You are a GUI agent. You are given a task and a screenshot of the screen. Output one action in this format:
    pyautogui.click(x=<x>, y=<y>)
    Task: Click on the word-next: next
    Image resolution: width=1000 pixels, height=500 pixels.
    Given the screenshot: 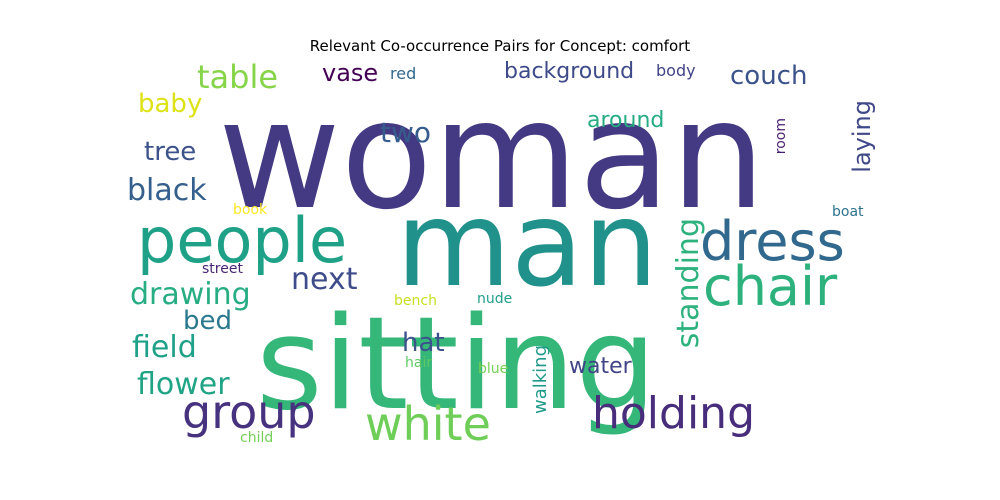 What is the action you would take?
    pyautogui.click(x=324, y=279)
    